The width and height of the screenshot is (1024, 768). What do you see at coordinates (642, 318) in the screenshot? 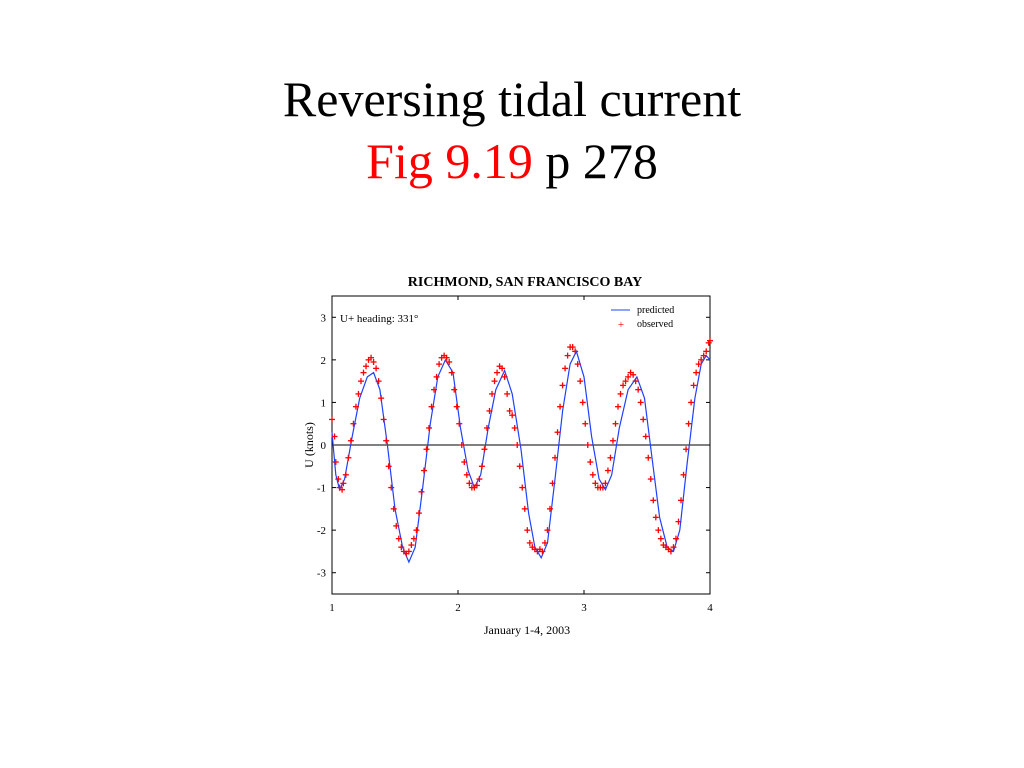
I see `legend: predicted + observed` at bounding box center [642, 318].